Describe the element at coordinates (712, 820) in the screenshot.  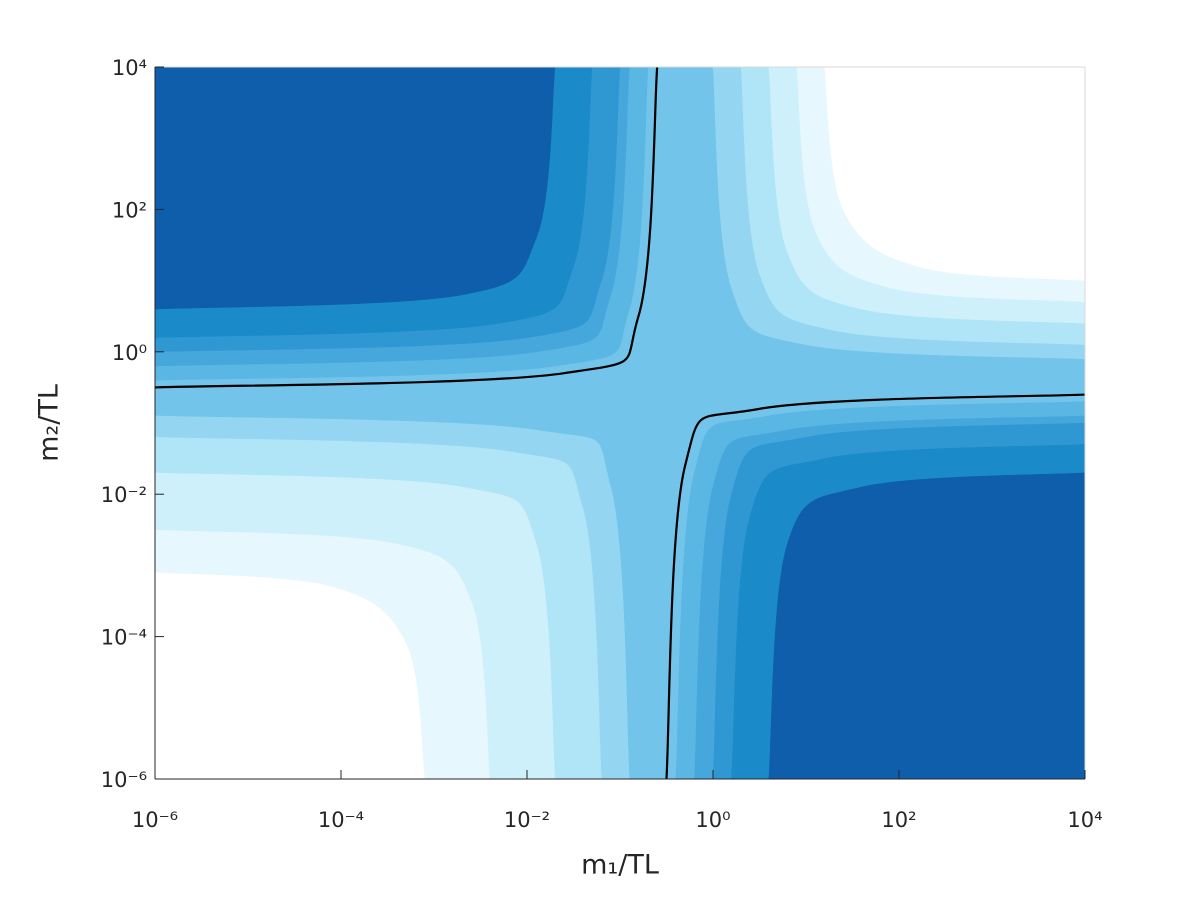
I see `x-tick-label: 10⁰` at that location.